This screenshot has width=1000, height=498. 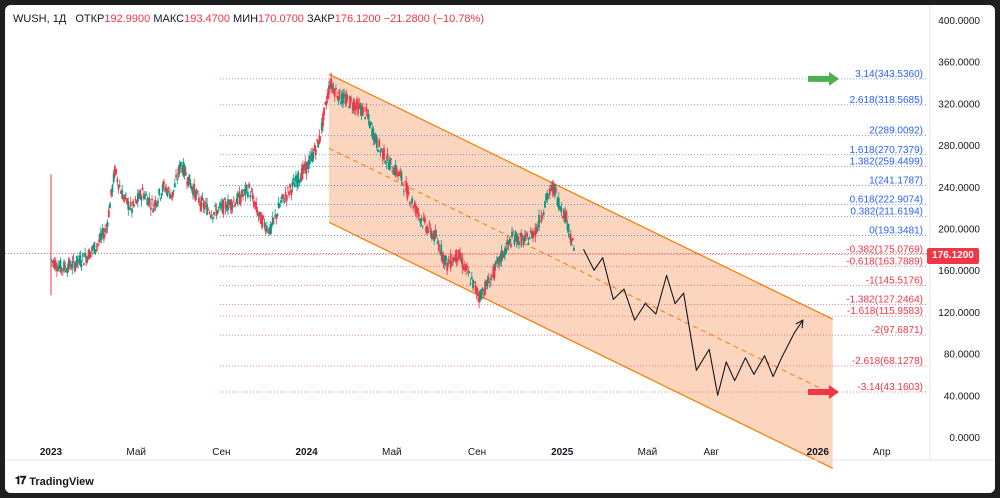 What do you see at coordinates (61, 481) in the screenshot?
I see `tradingview-logo-text: TradingView` at bounding box center [61, 481].